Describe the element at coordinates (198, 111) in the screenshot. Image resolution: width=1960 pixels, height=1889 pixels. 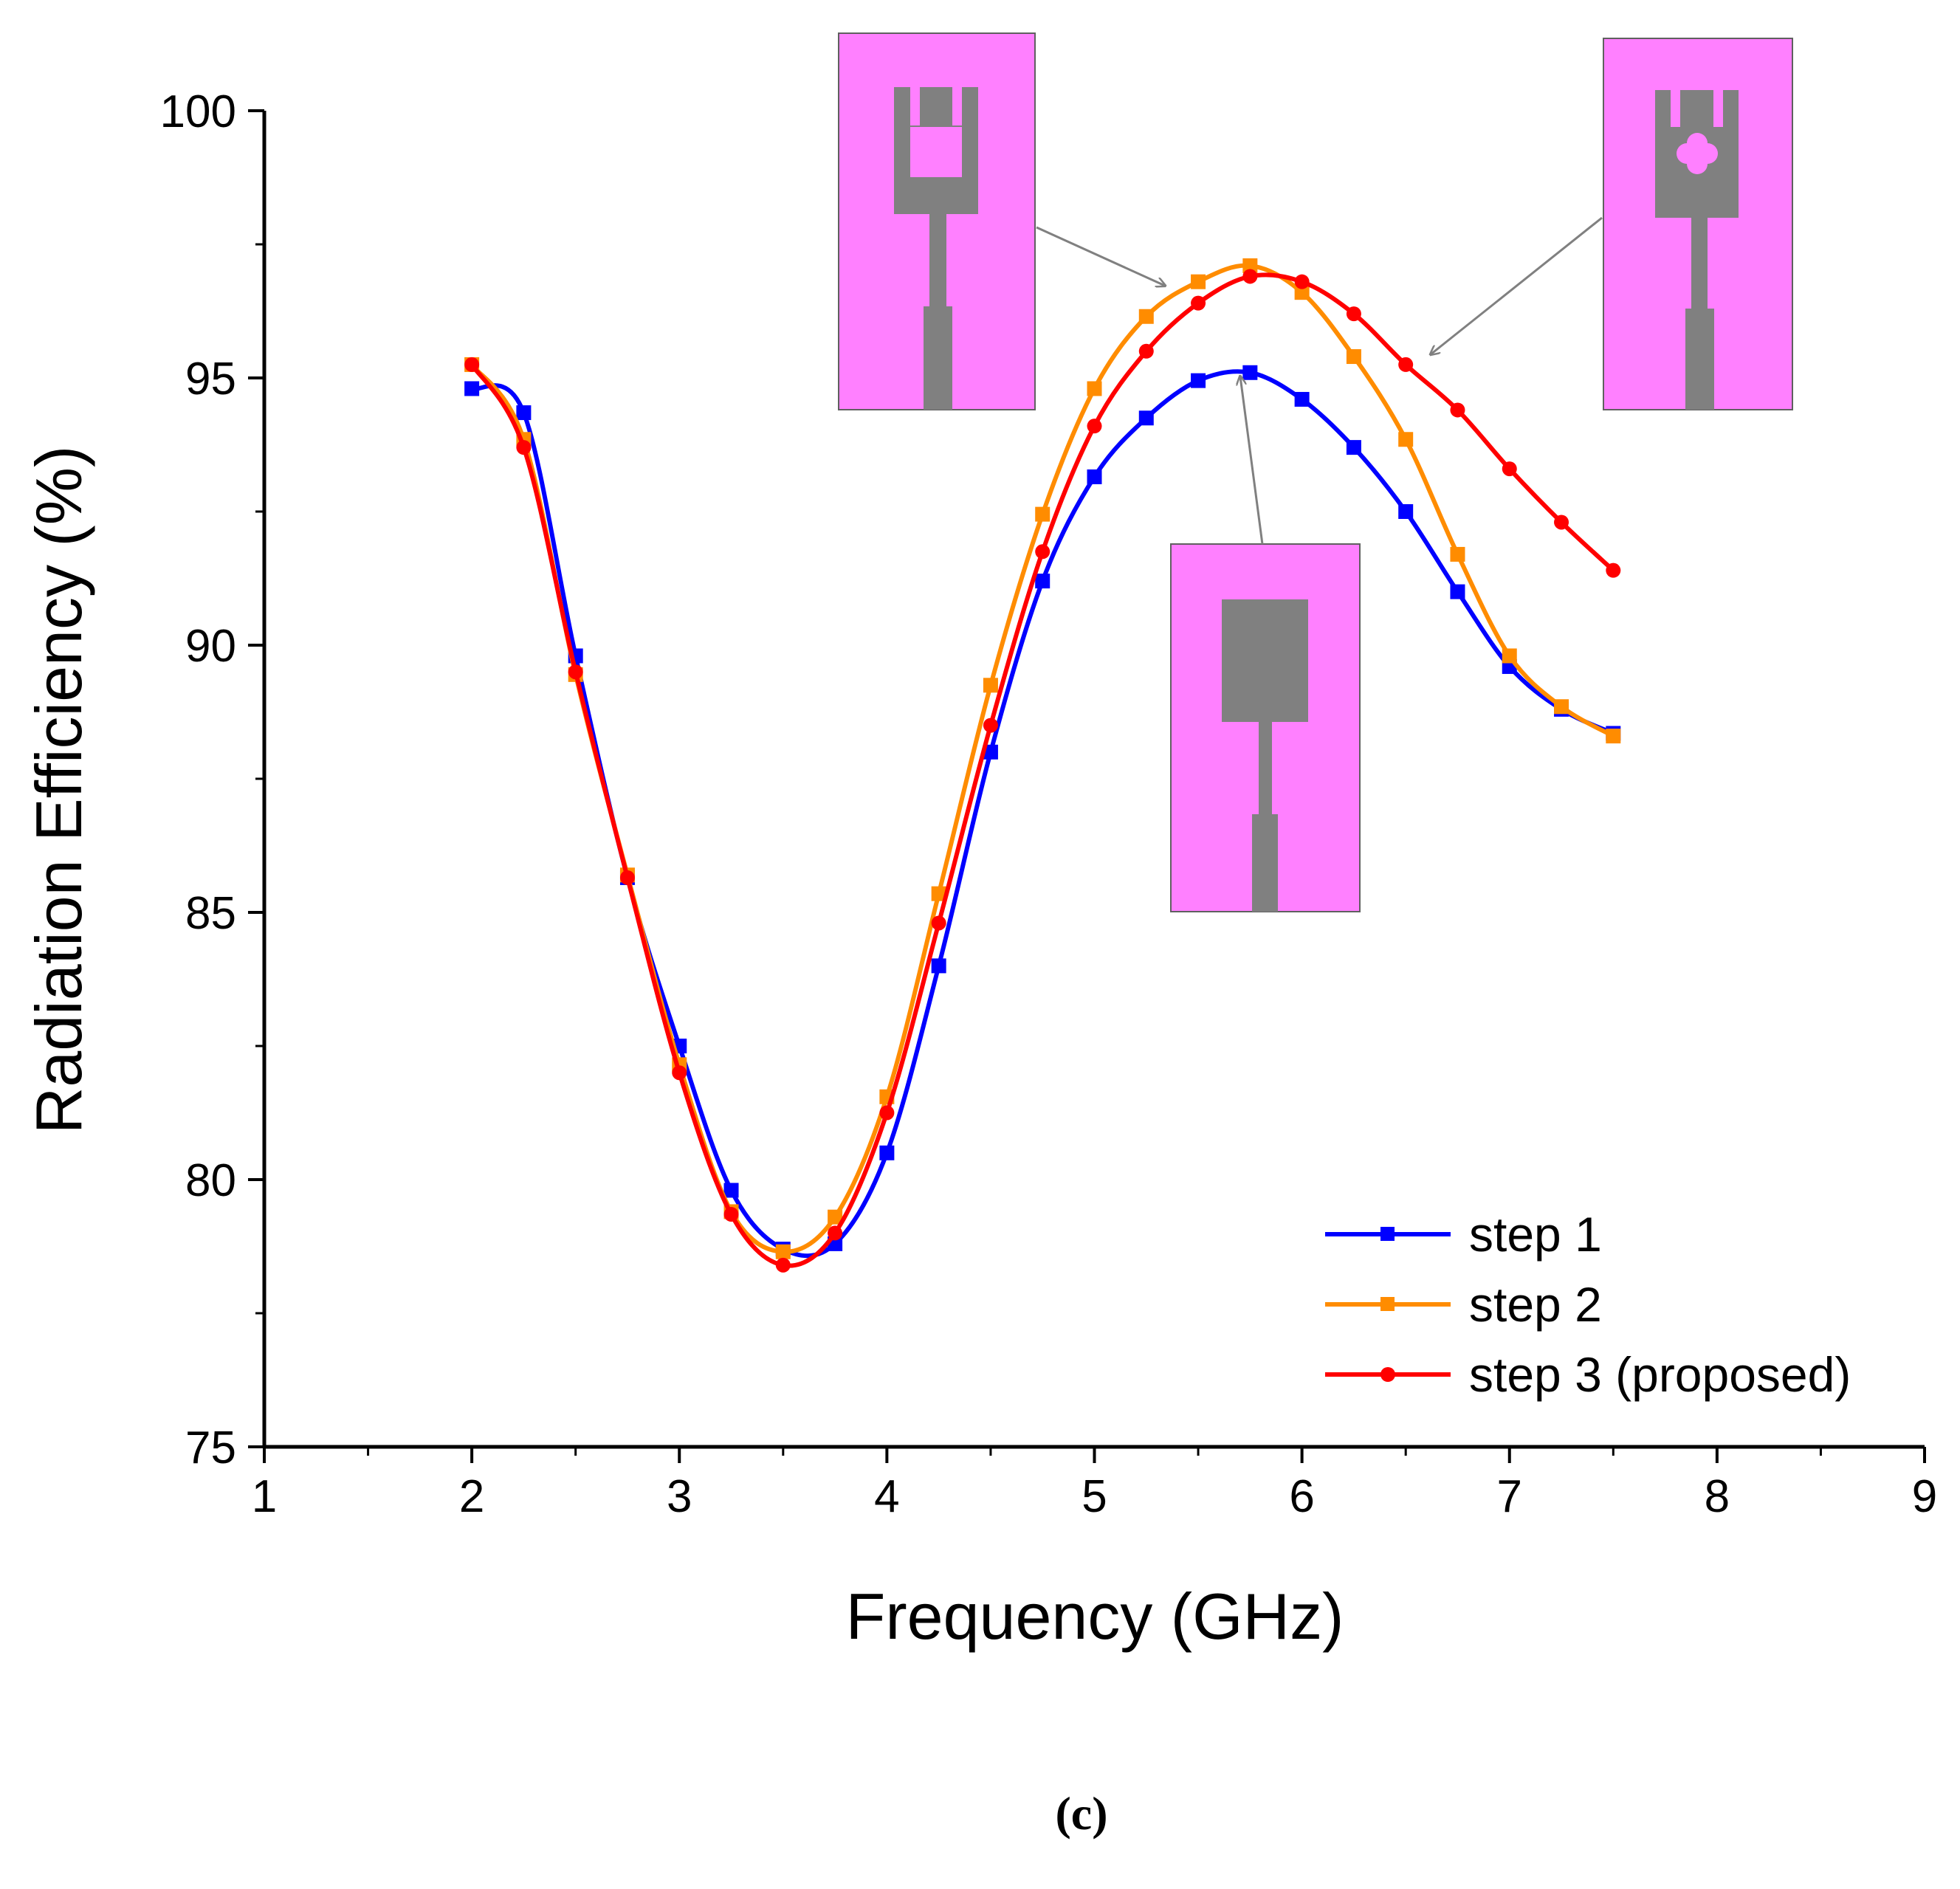
I see `y-tick-label: 100` at that location.